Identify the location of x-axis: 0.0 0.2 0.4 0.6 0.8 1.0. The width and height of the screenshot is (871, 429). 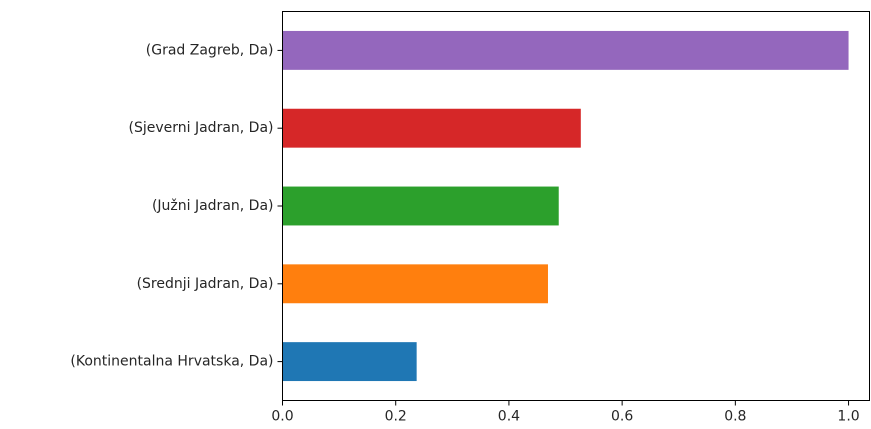
(565, 412).